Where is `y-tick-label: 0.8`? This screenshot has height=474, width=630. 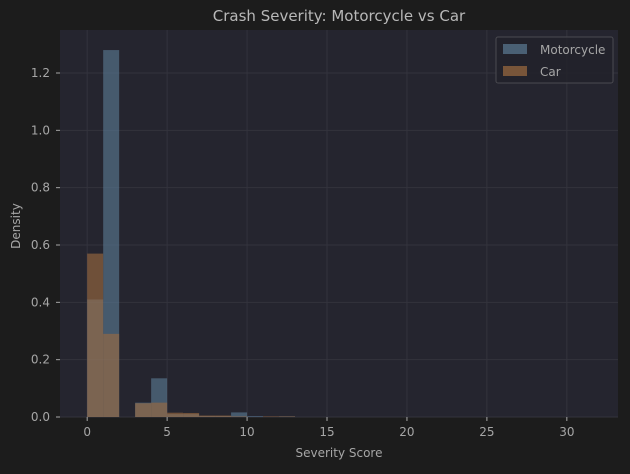
y-tick-label: 0.8 is located at coordinates (40, 188).